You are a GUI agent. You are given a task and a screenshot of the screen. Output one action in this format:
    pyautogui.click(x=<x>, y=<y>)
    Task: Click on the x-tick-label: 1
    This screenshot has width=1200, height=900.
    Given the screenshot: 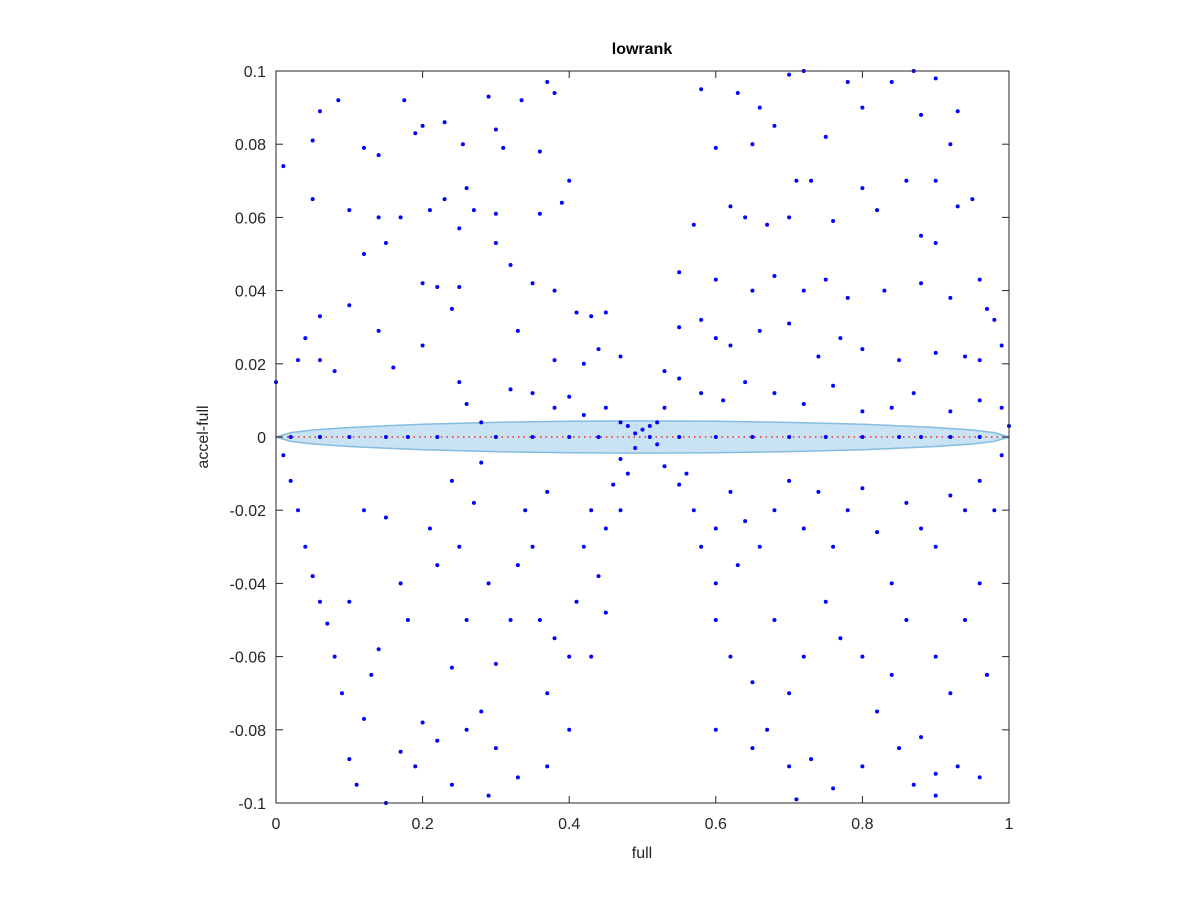 What is the action you would take?
    pyautogui.click(x=1009, y=824)
    